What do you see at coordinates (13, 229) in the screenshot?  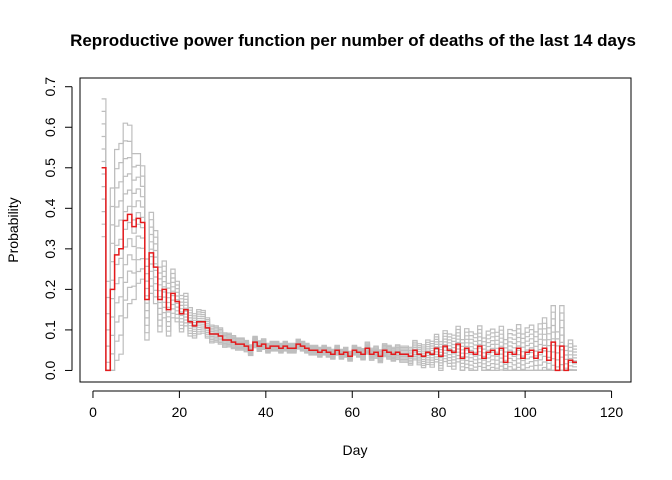 I see `y-axis-title: Probability` at bounding box center [13, 229].